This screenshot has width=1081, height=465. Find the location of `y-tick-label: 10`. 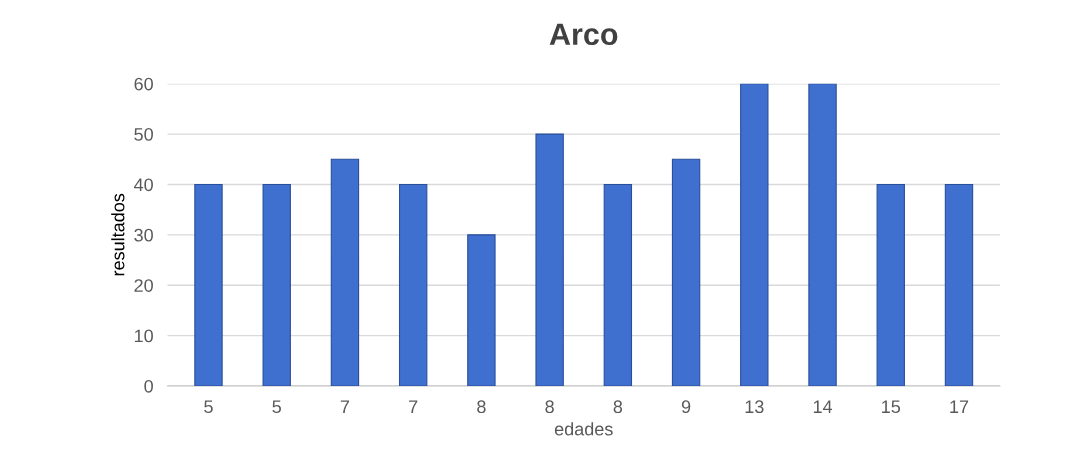

y-tick-label: 10 is located at coordinates (143, 336).